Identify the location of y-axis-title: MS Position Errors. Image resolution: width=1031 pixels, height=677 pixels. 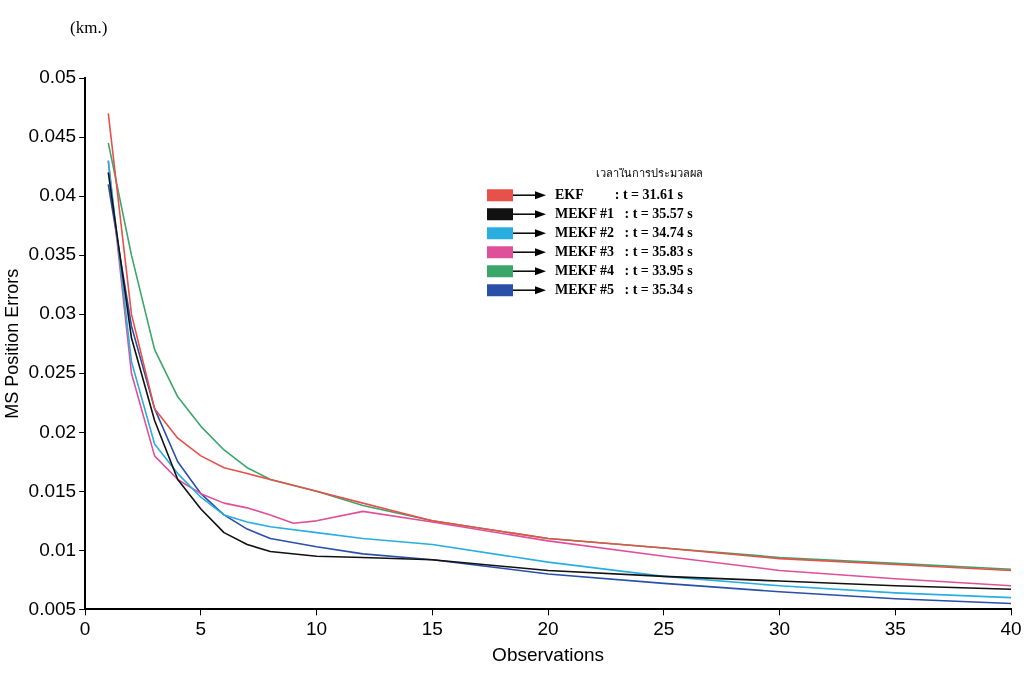
(11, 343).